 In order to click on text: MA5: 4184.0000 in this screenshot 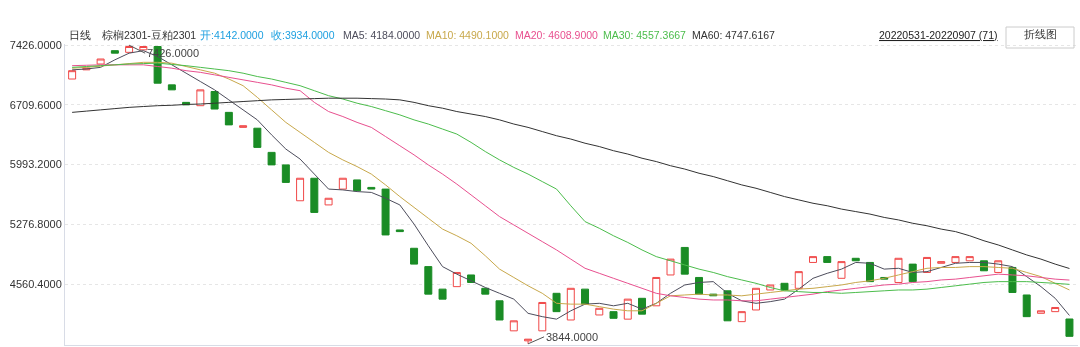, I will do `click(382, 35)`.